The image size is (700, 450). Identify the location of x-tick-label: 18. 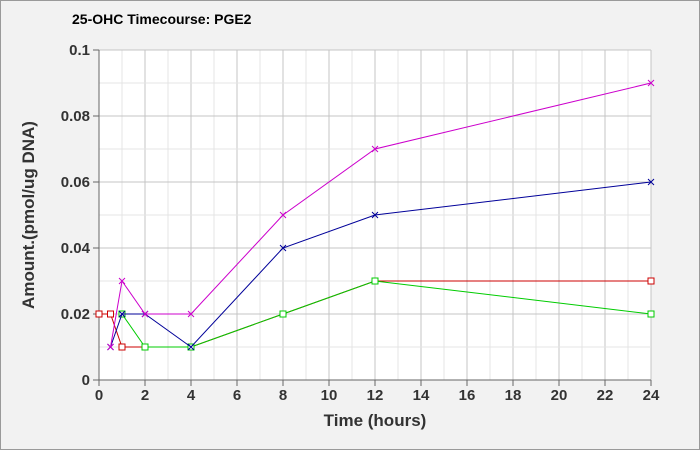
(513, 395).